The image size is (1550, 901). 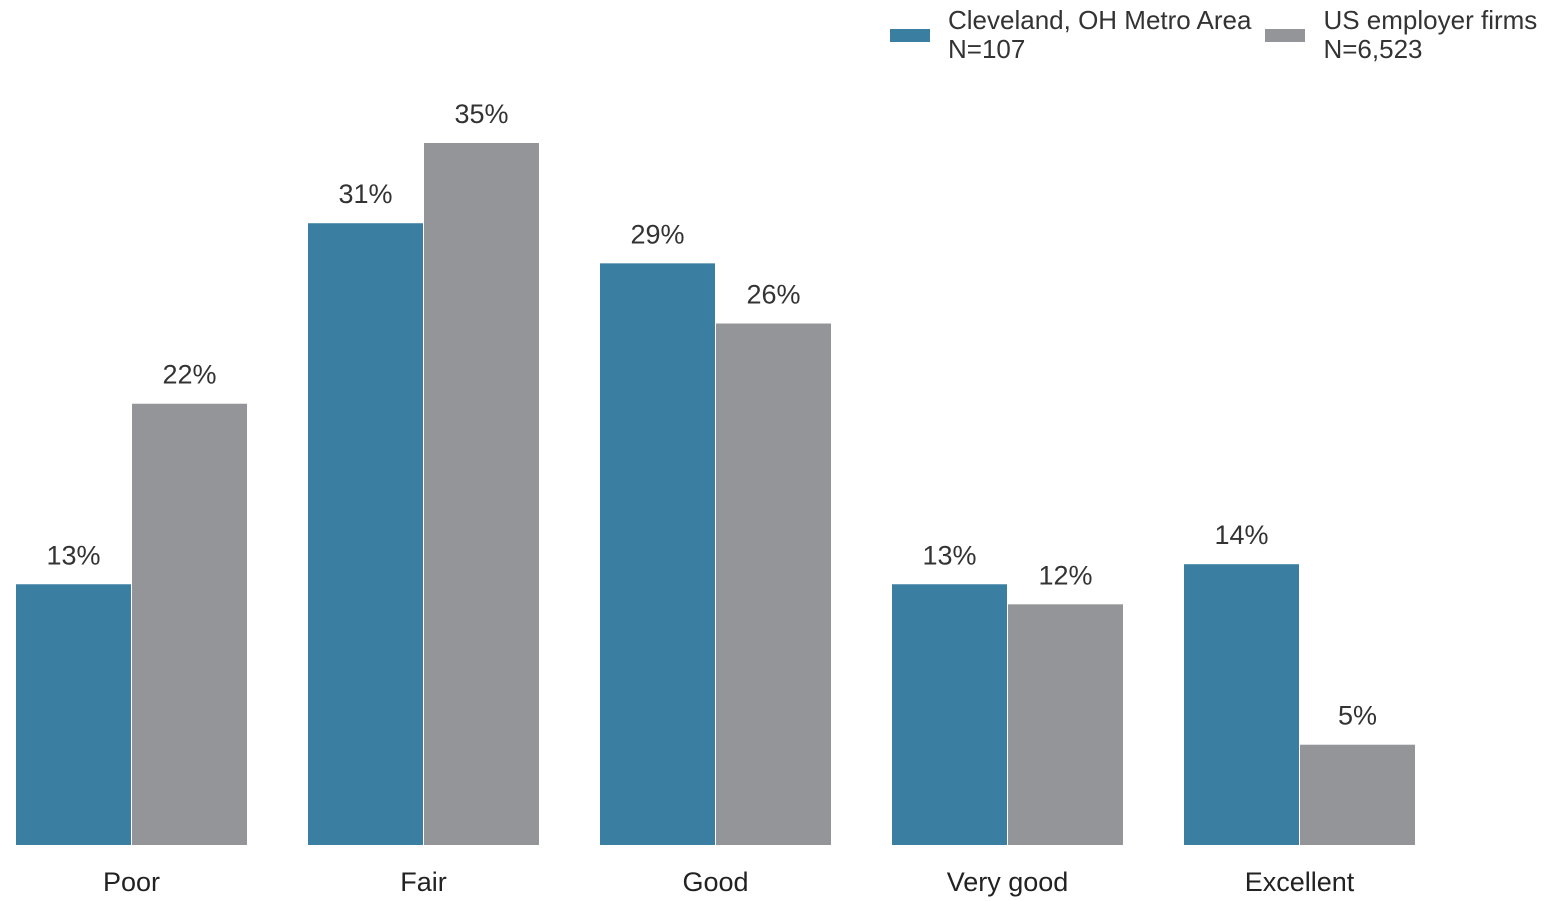 I want to click on legend-series-name: Cleveland, OH Metro Area, so click(x=1100, y=20).